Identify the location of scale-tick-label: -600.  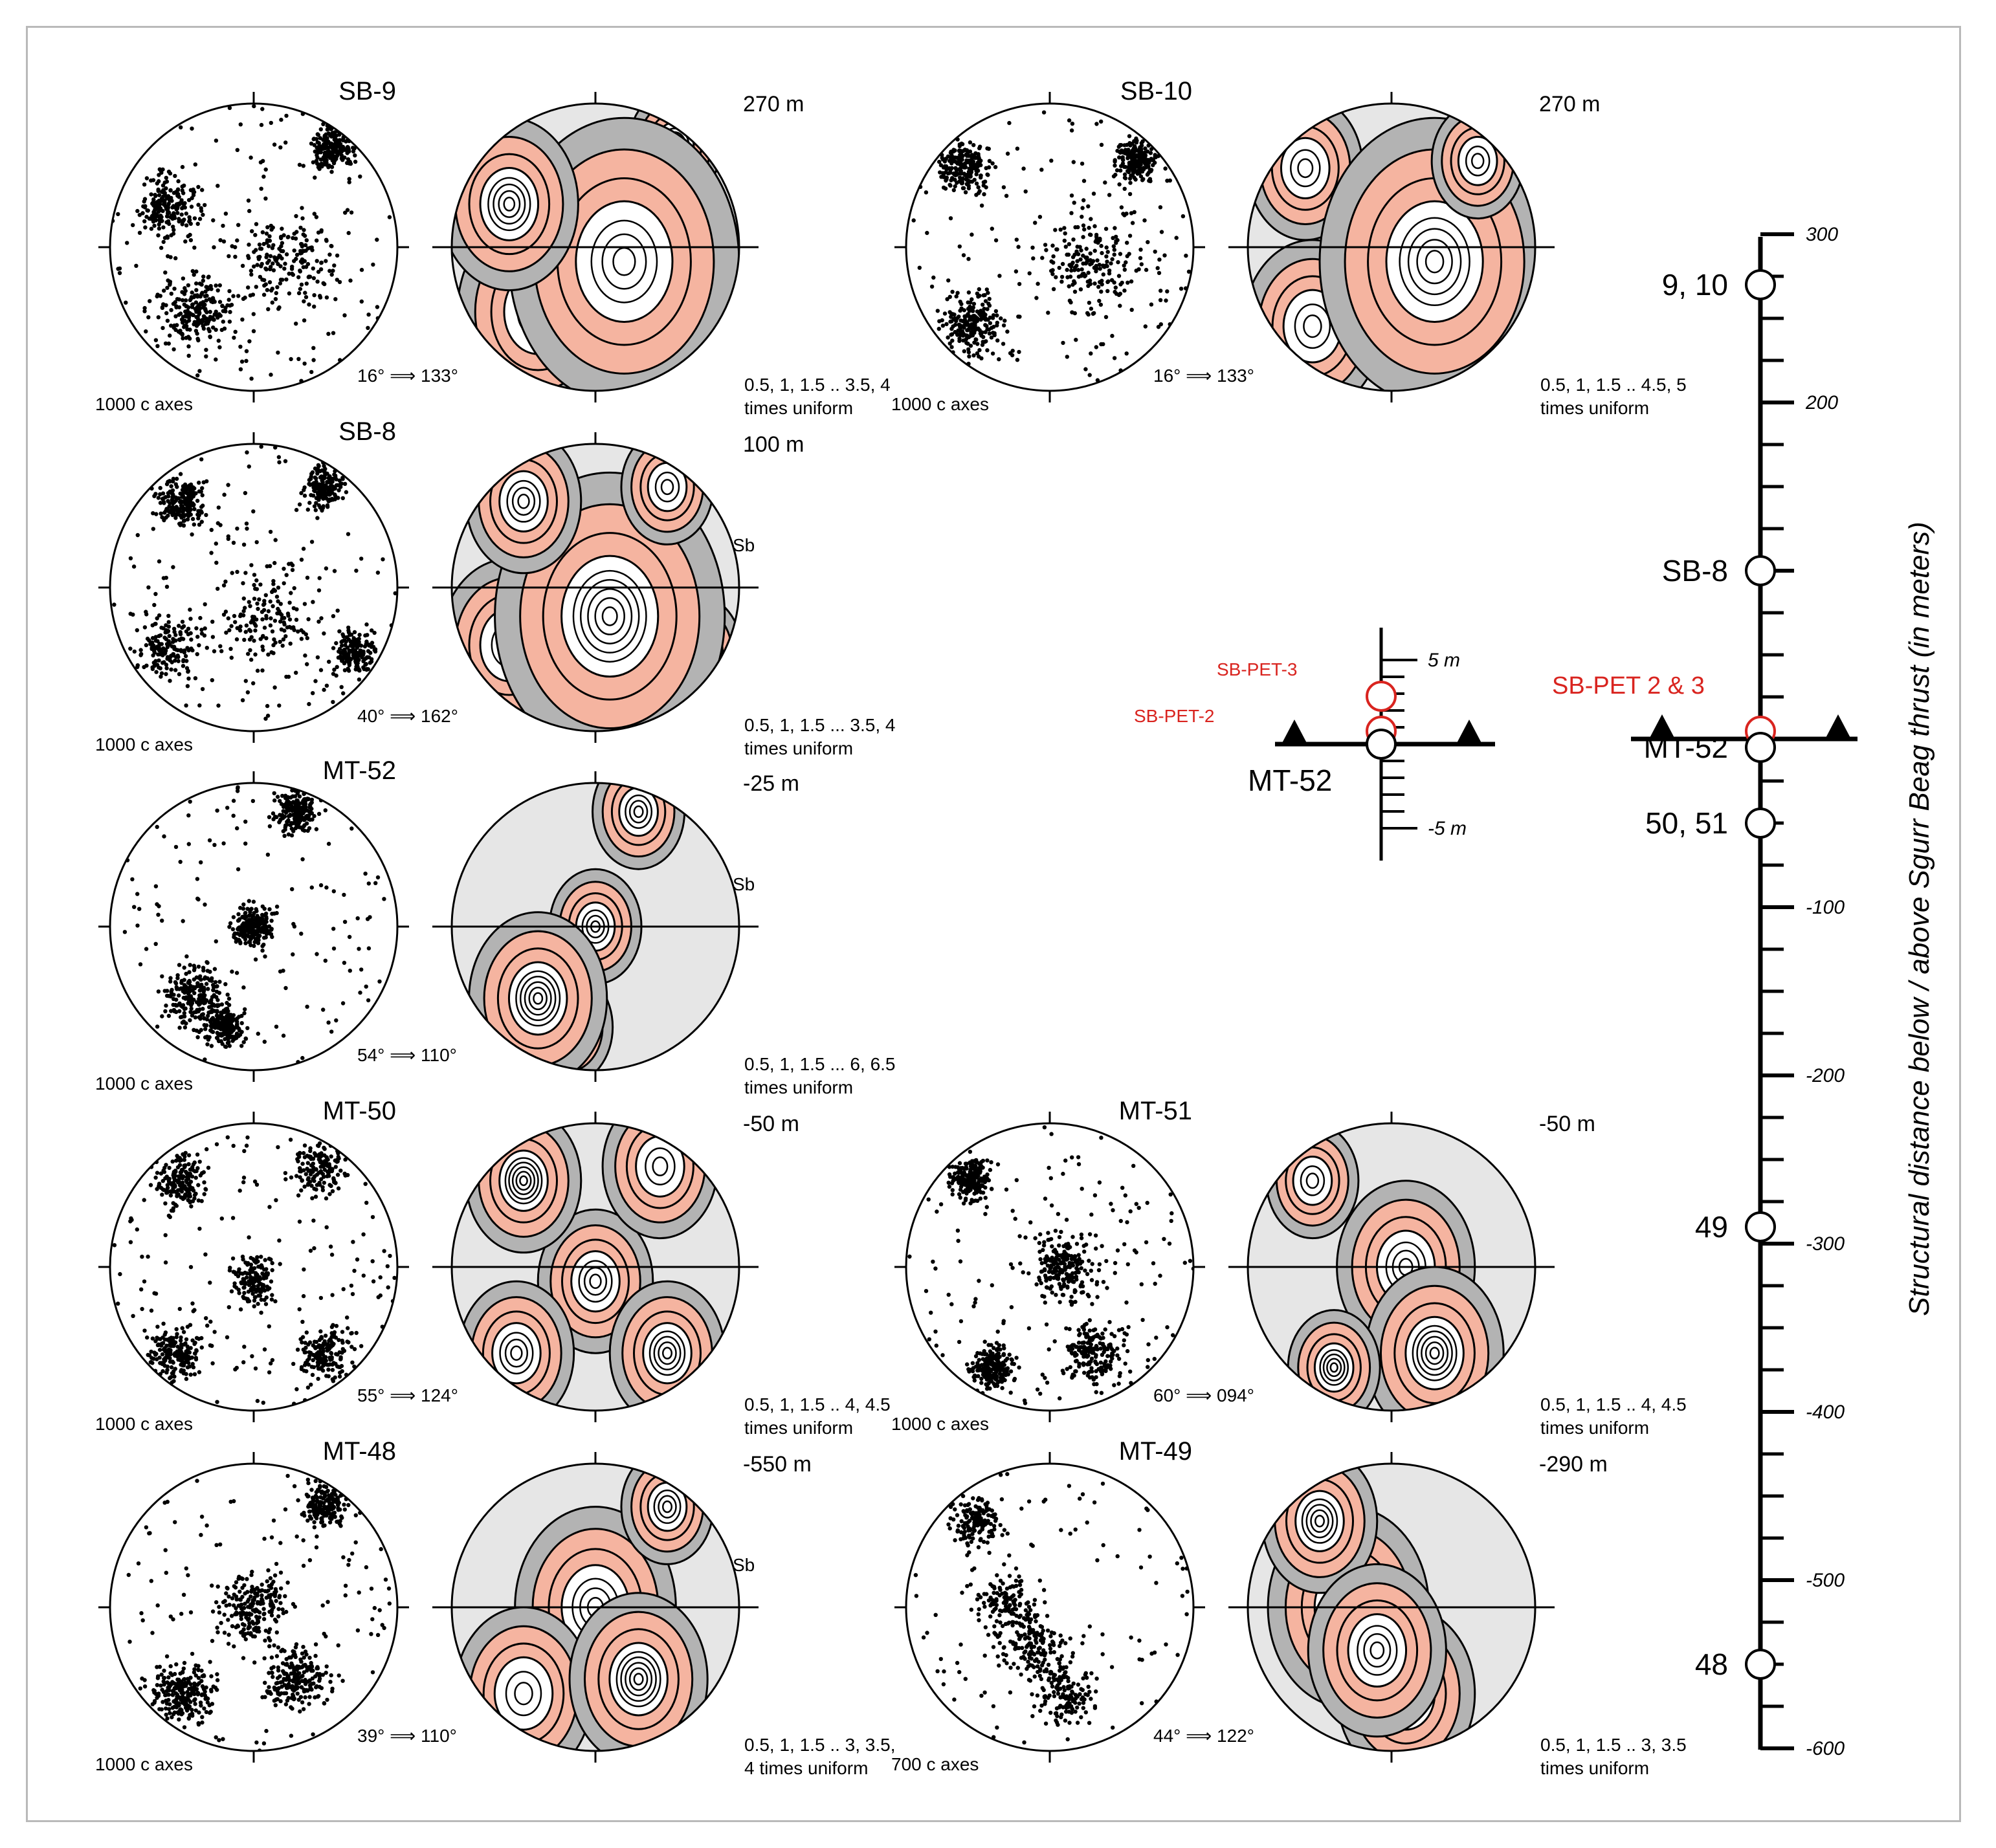
(1826, 1748).